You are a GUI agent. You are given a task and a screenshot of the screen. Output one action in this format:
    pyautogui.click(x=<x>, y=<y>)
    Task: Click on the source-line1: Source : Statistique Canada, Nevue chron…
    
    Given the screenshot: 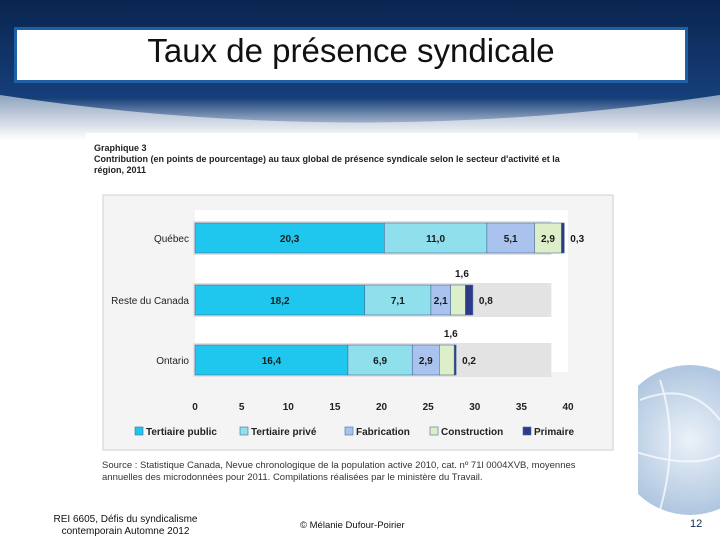 What is the action you would take?
    pyautogui.click(x=339, y=465)
    